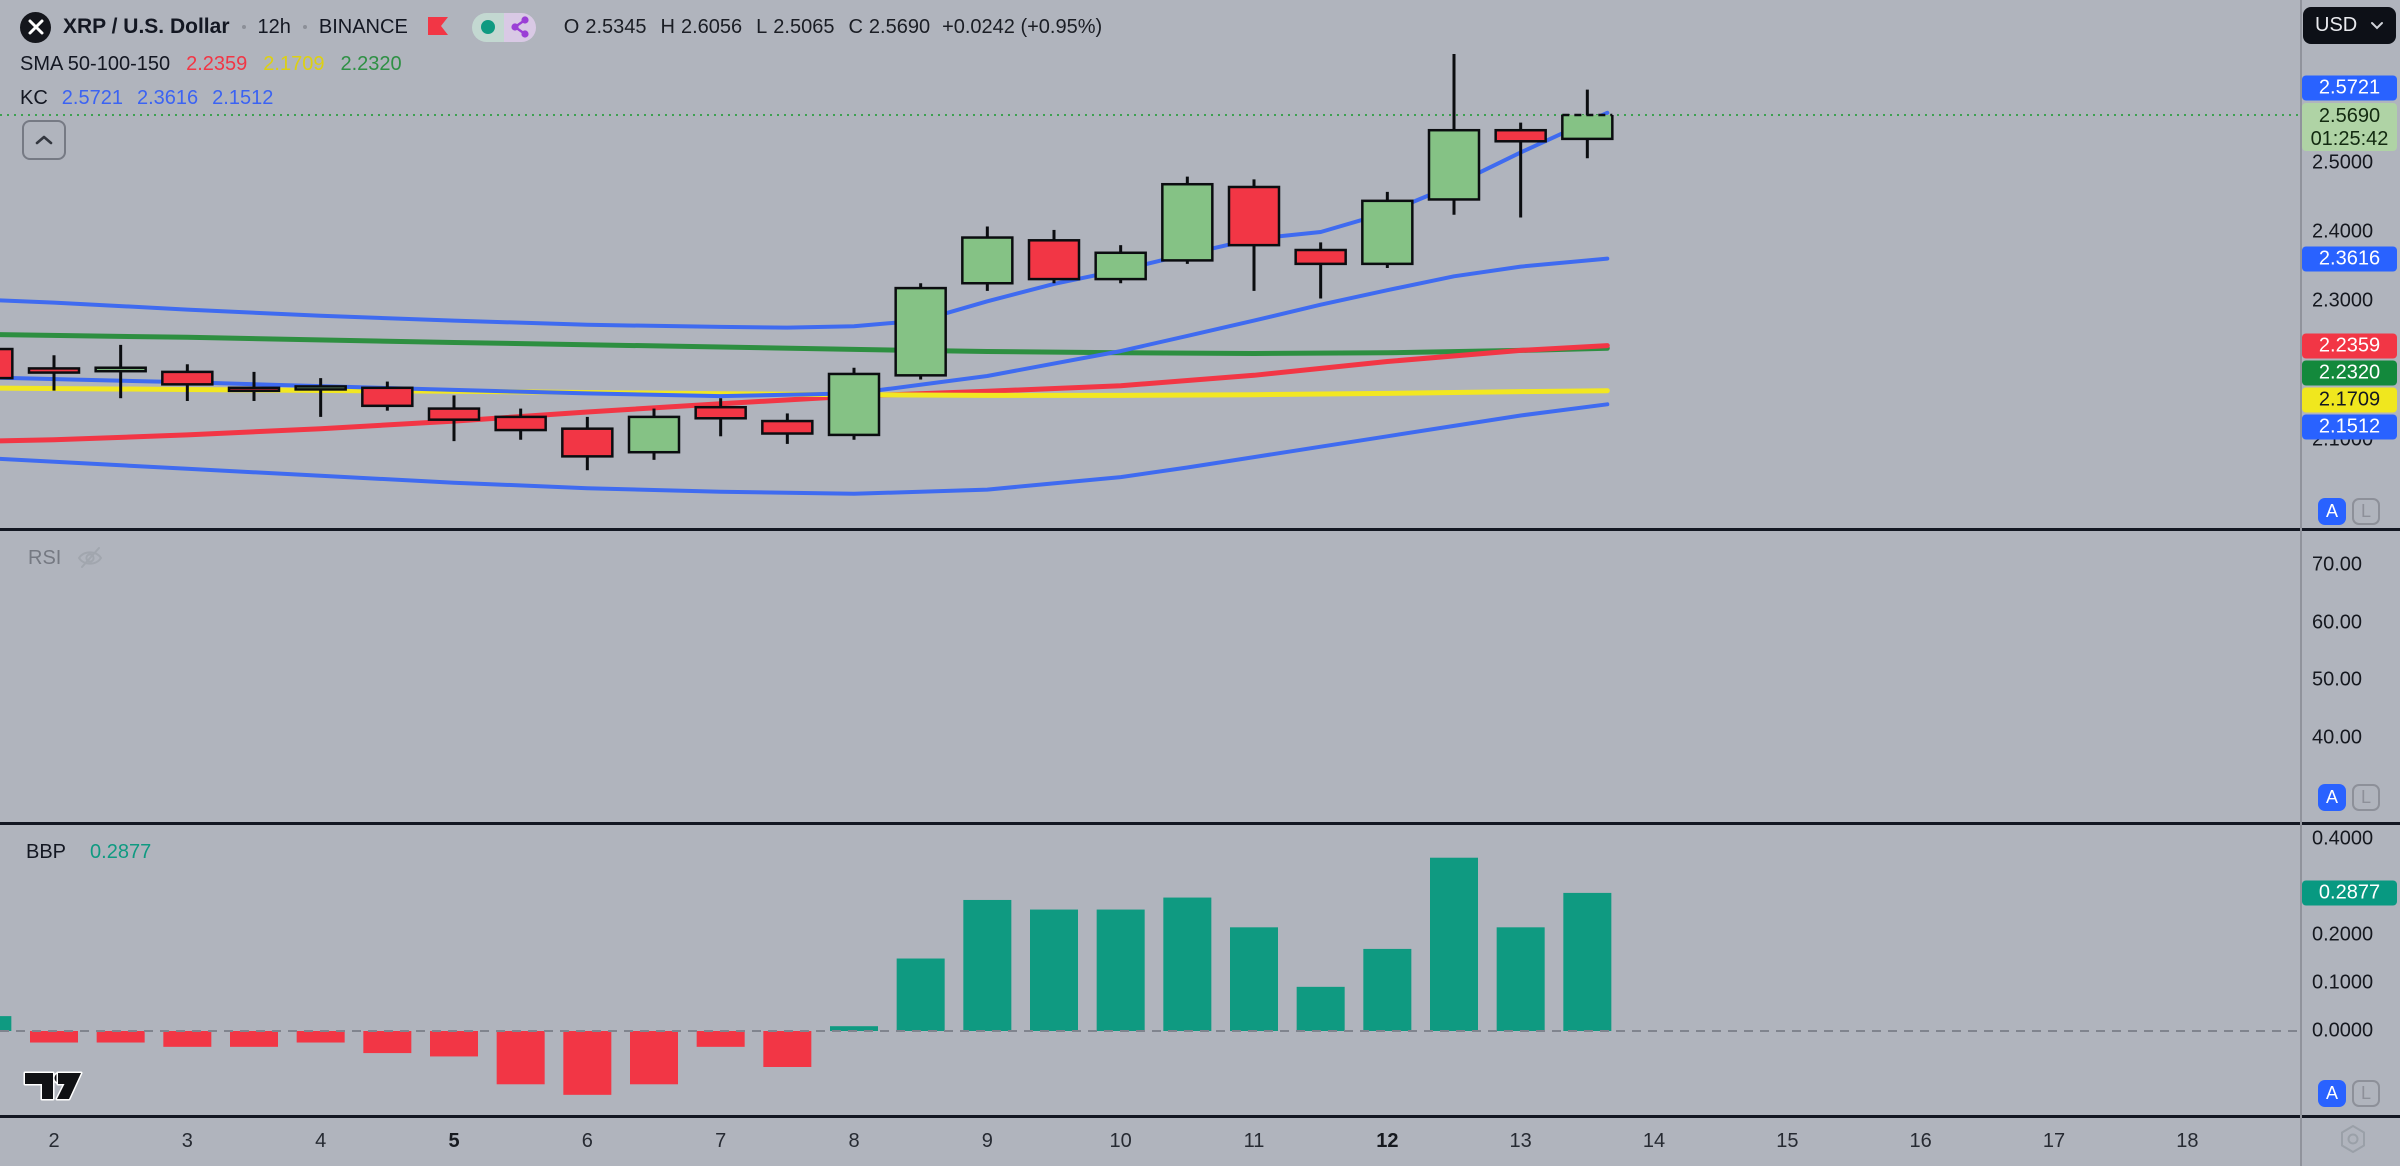 This screenshot has height=1166, width=2400. I want to click on rsi-tick: 50.00, so click(2337, 679).